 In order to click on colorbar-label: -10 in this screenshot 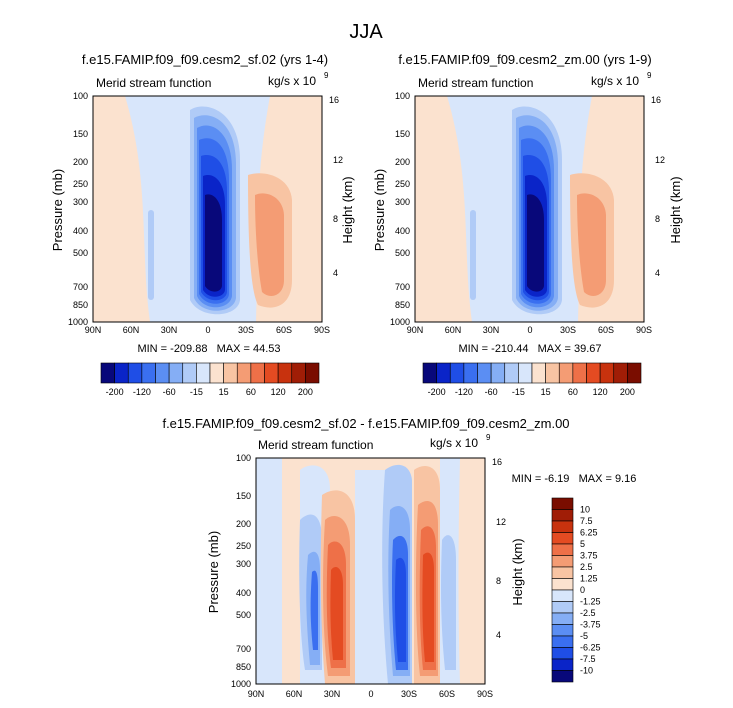, I will do `click(586, 671)`.